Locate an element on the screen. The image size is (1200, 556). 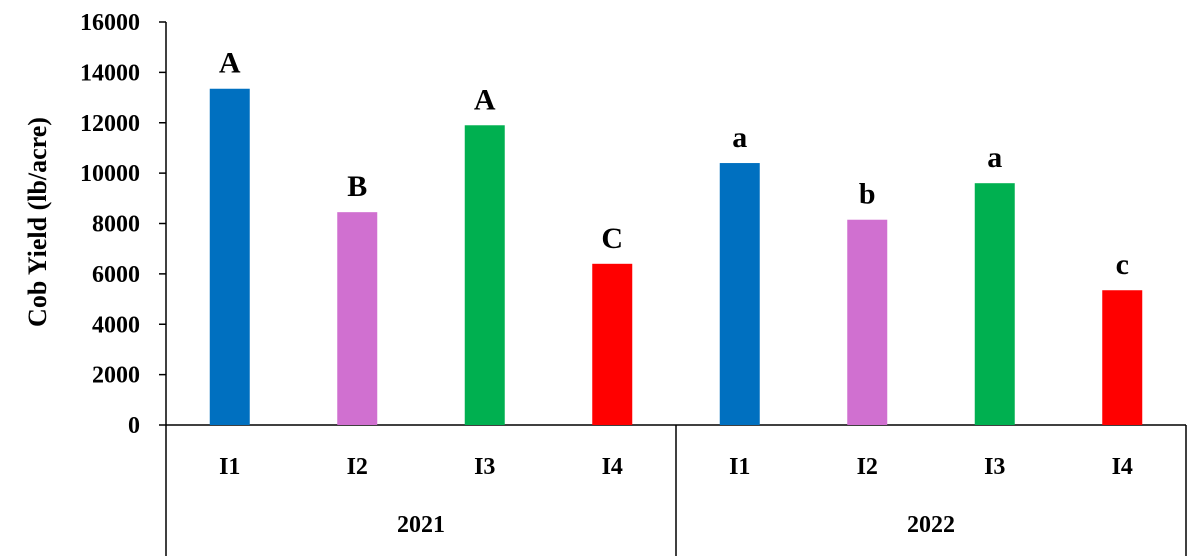
y-tick-label: 6000 is located at coordinates (116, 275).